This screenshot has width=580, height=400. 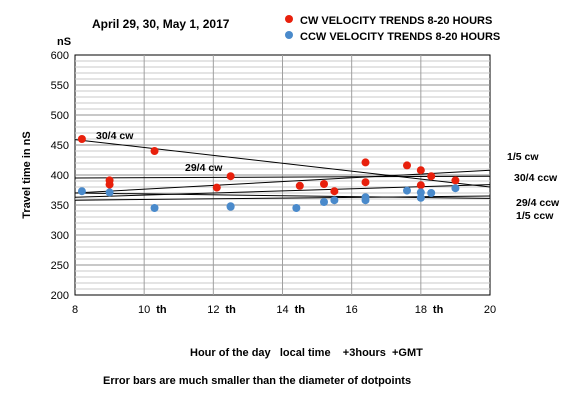 I want to click on legend-cw-marker, so click(x=289, y=19).